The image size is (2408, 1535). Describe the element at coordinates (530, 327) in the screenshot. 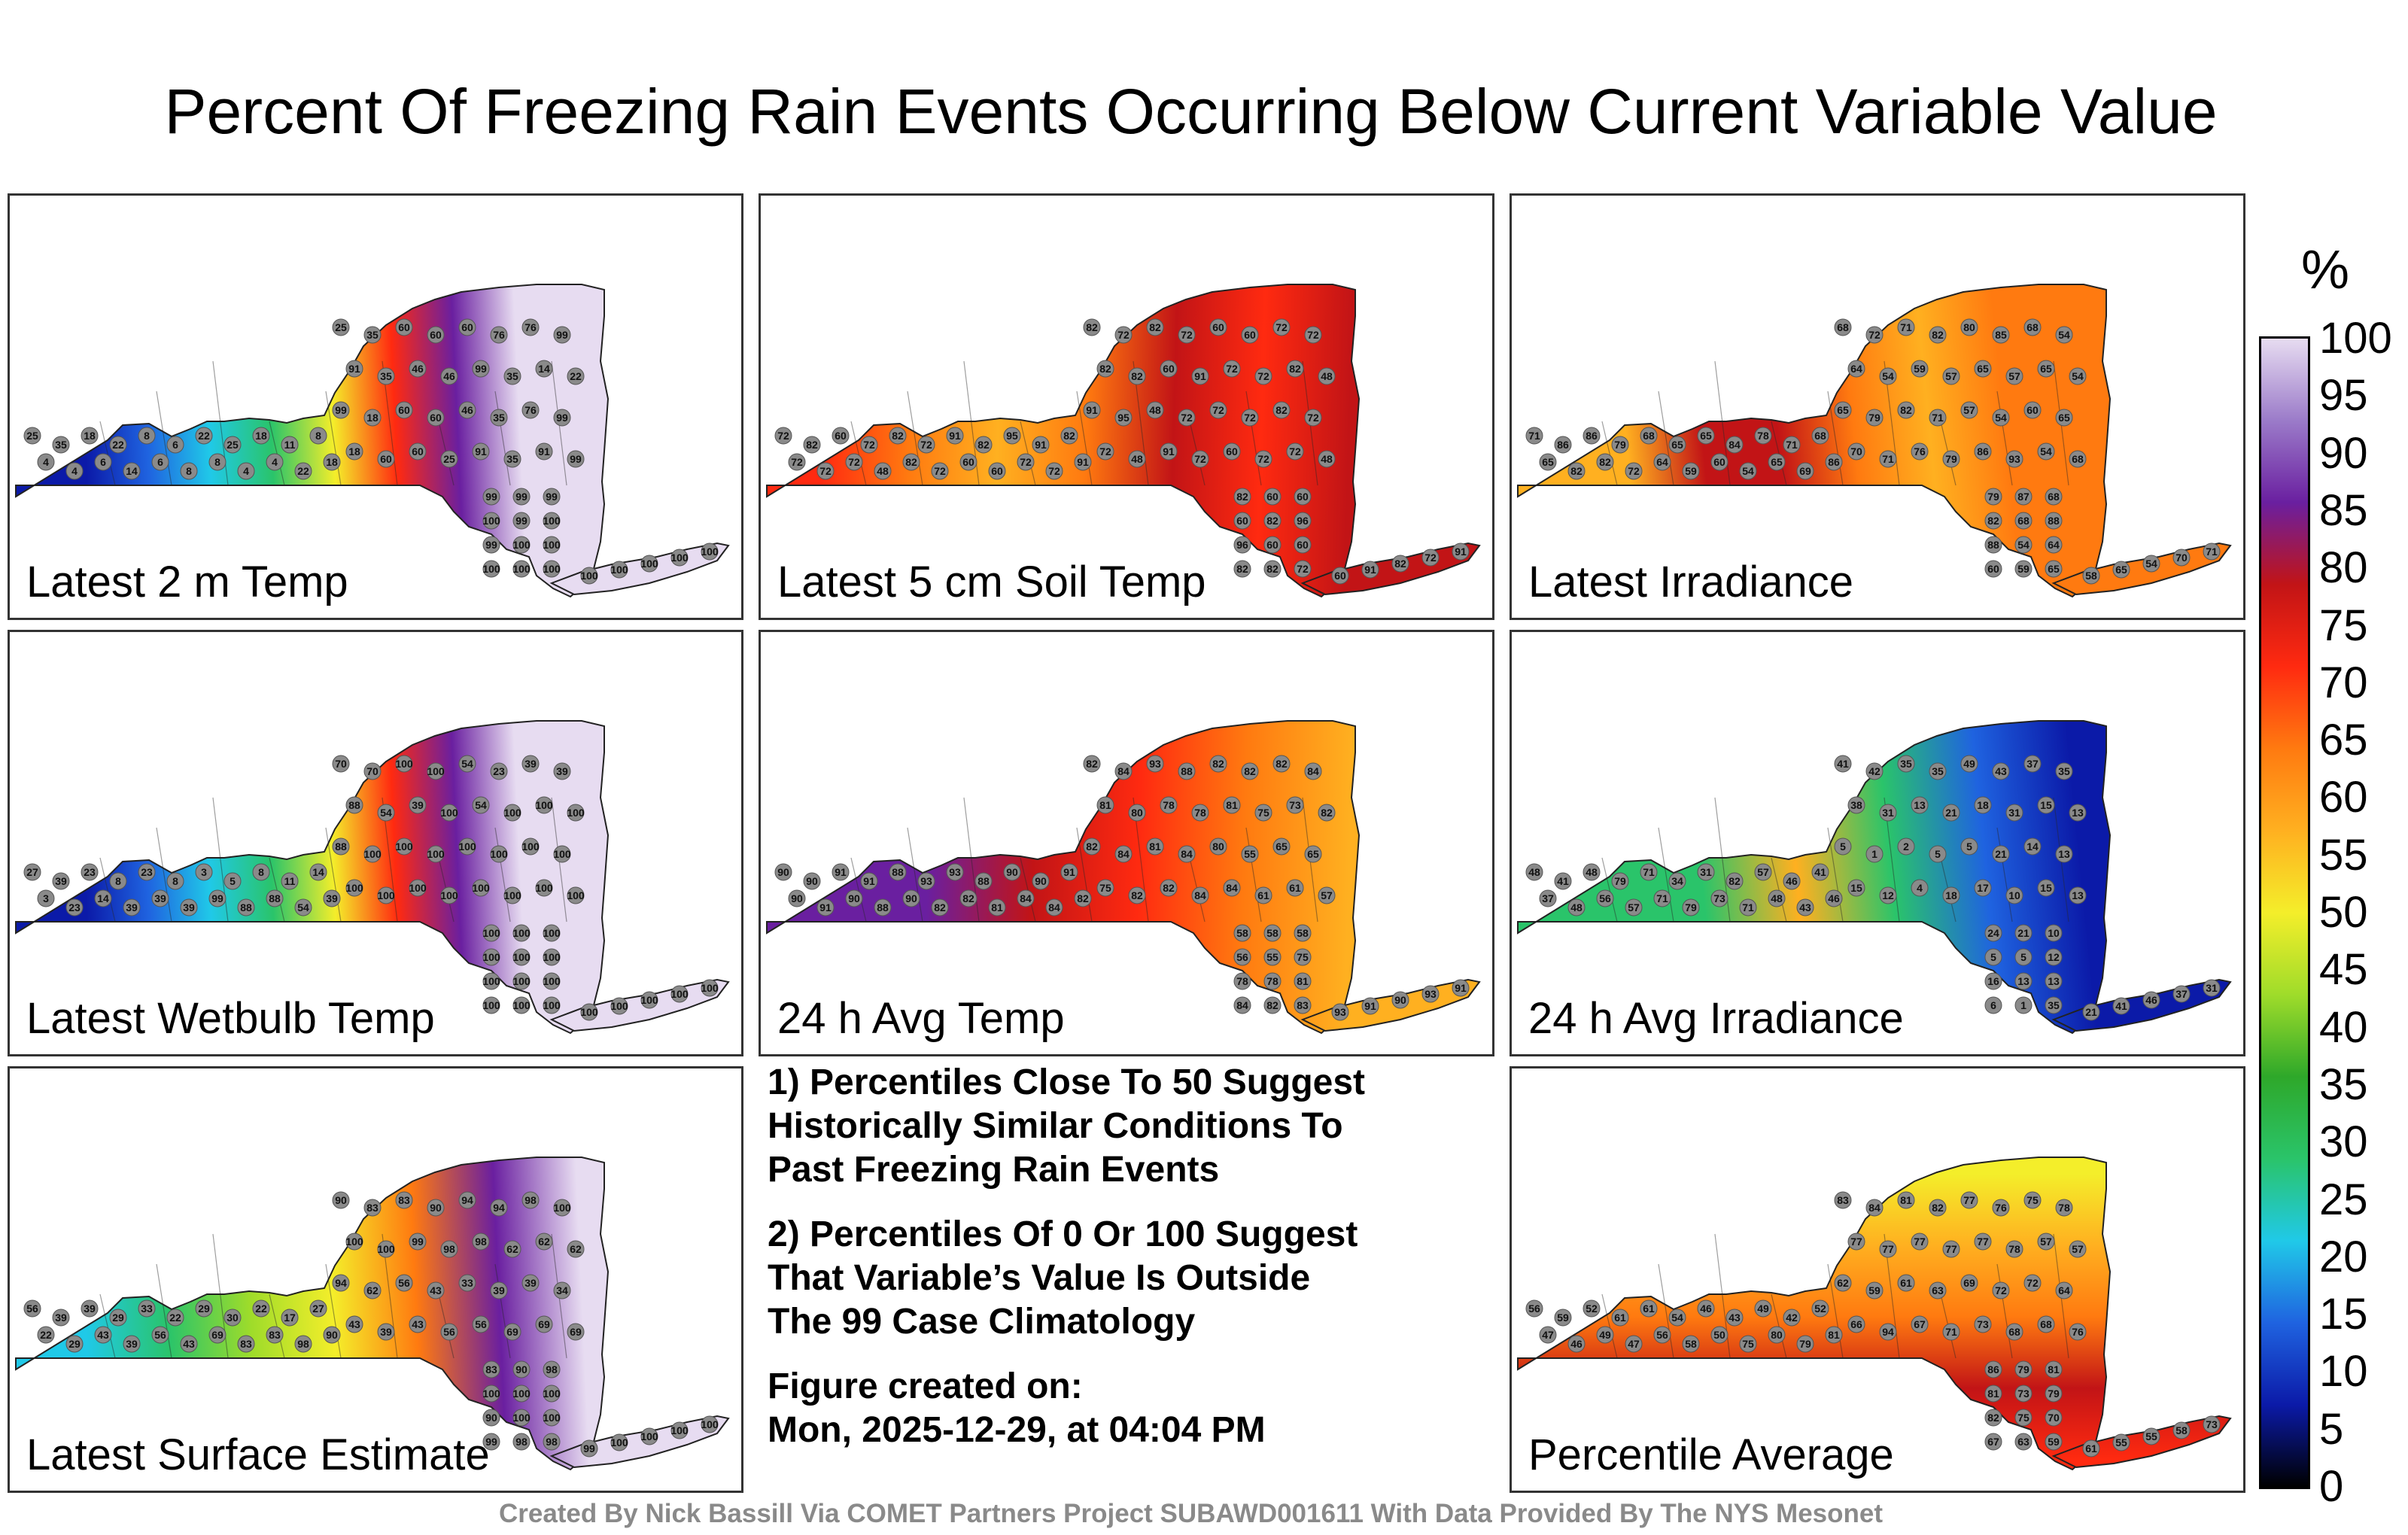

I see `station-value: 76` at that location.